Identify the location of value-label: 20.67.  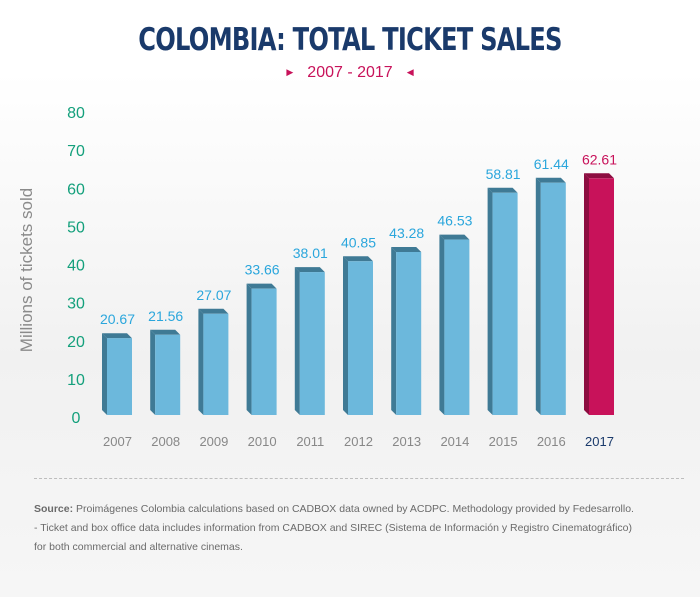
(117, 319).